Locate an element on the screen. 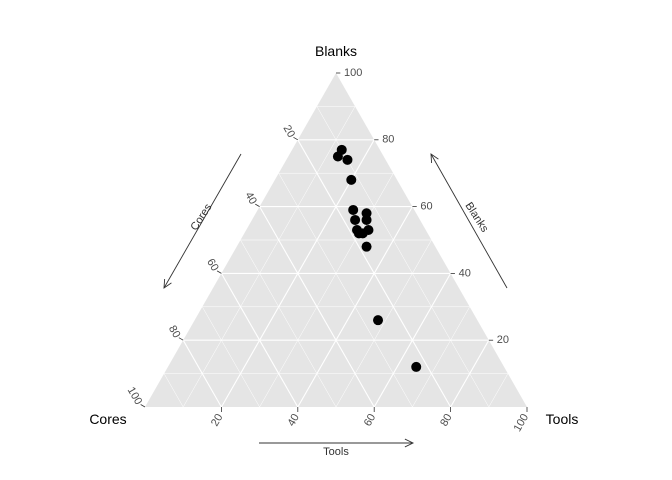 The image size is (672, 480). tick-label-blanks: 60 is located at coordinates (426, 207).